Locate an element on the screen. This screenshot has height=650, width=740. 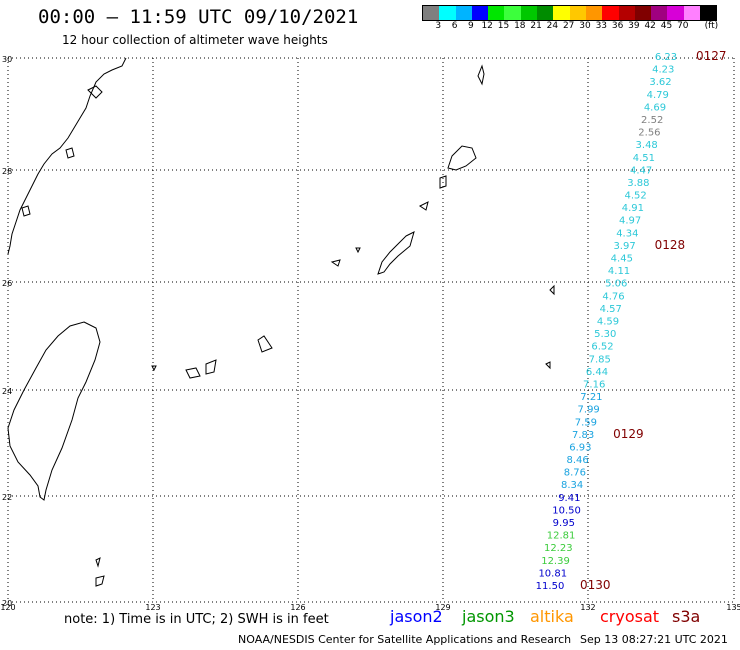
wave-height-value: 4.23 is located at coordinates (663, 70).